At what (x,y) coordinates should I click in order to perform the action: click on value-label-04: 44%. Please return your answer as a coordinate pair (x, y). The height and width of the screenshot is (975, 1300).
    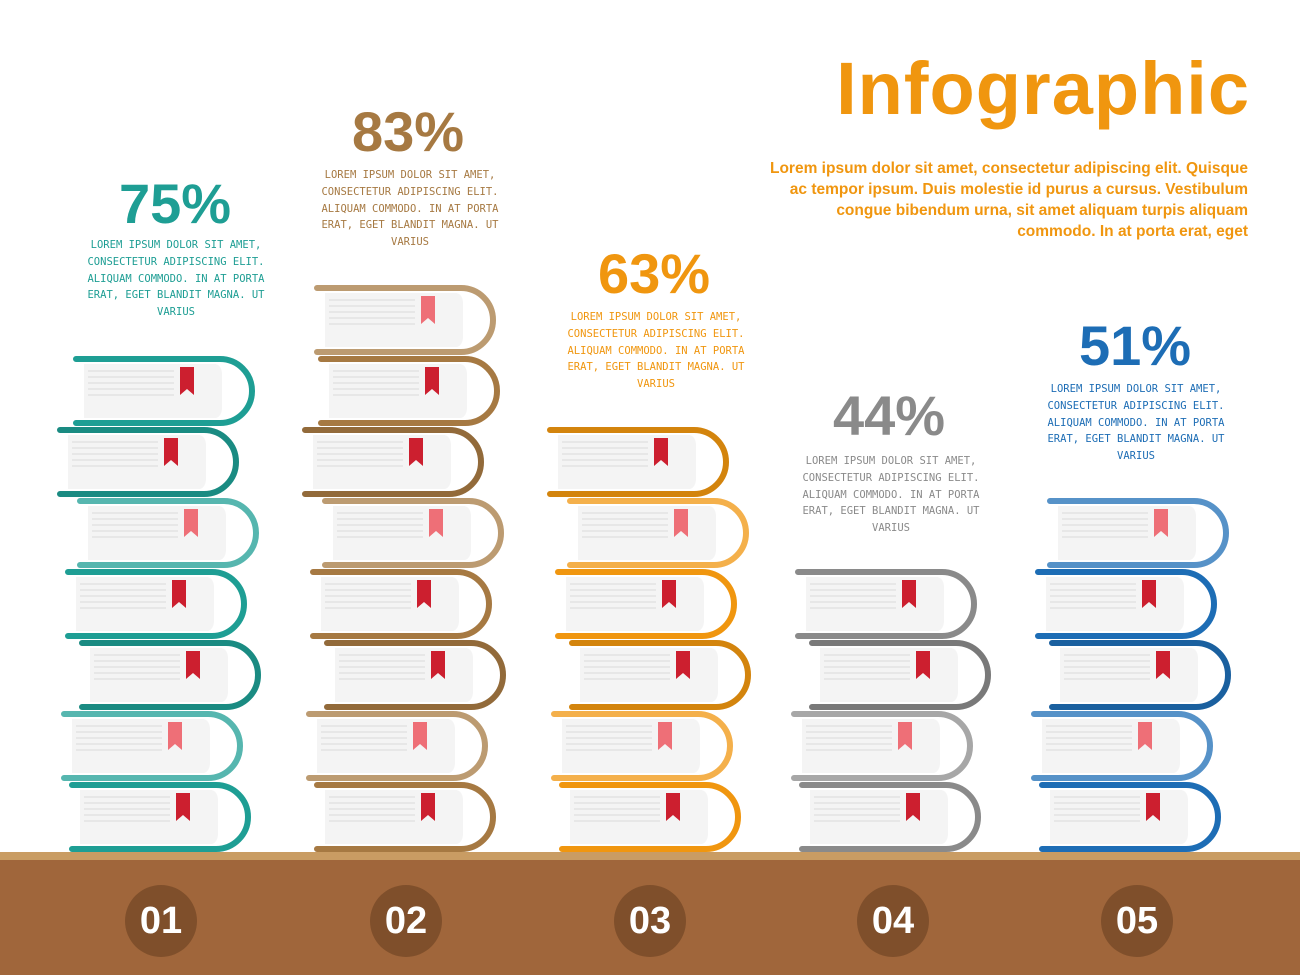
    Looking at the image, I should click on (889, 415).